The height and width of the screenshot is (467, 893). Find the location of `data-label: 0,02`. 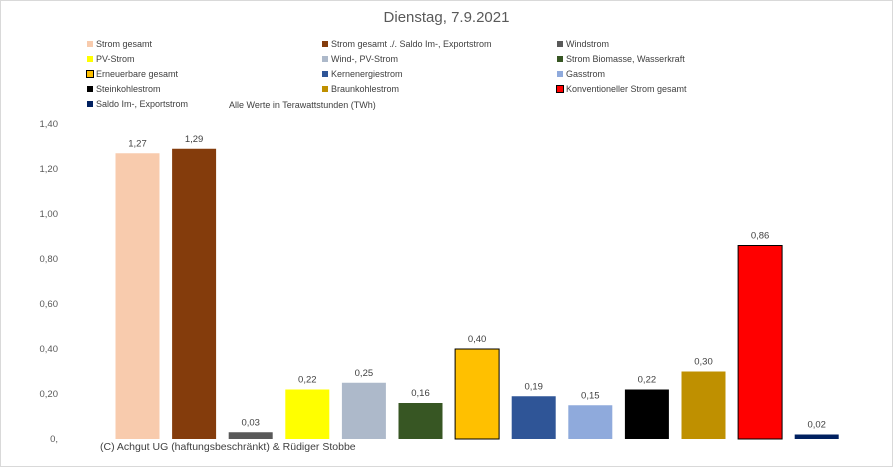

data-label: 0,02 is located at coordinates (816, 425).